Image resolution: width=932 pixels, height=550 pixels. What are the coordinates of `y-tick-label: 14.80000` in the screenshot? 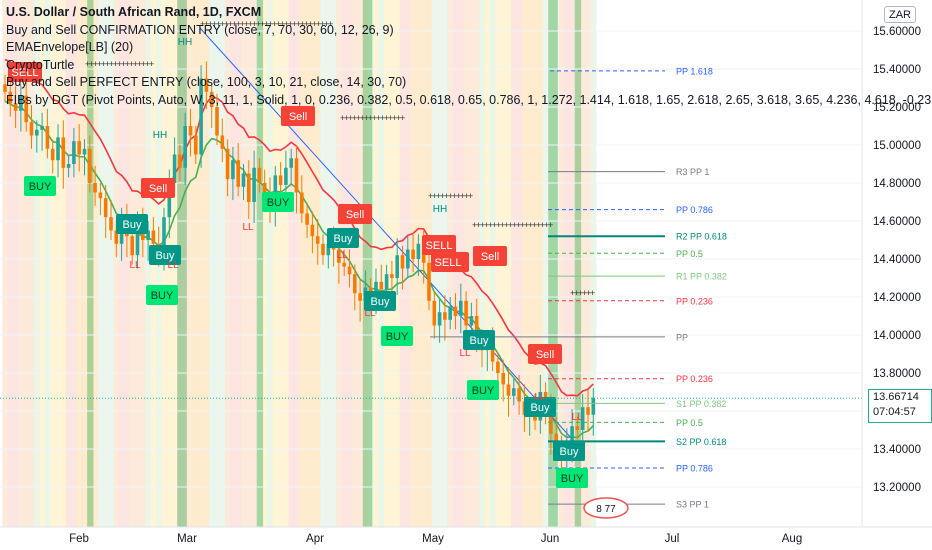 It's located at (897, 184).